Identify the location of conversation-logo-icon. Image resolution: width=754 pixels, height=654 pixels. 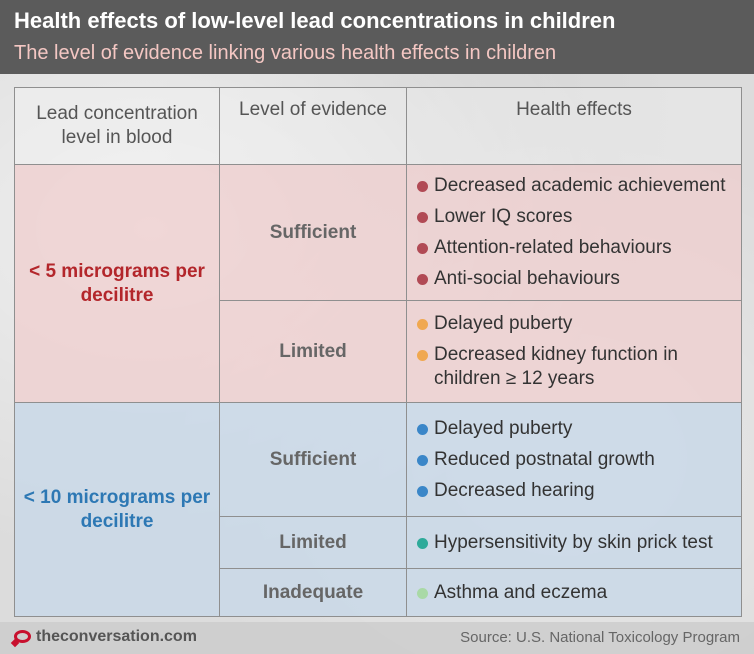
(22, 636).